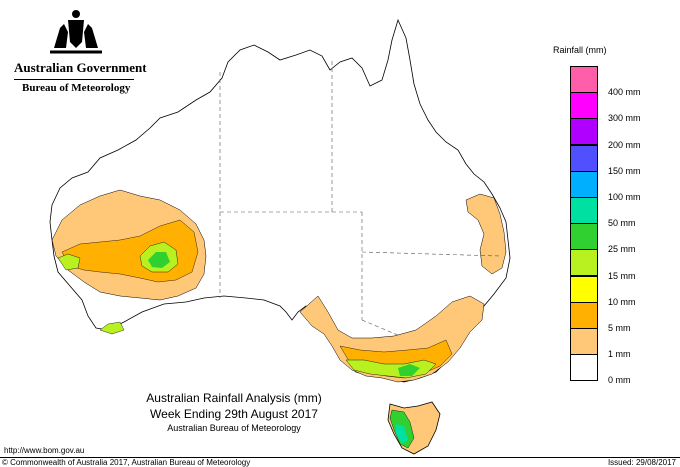 Image resolution: width=680 pixels, height=467 pixels. What do you see at coordinates (619, 328) in the screenshot?
I see `legend-label: 5 mm` at bounding box center [619, 328].